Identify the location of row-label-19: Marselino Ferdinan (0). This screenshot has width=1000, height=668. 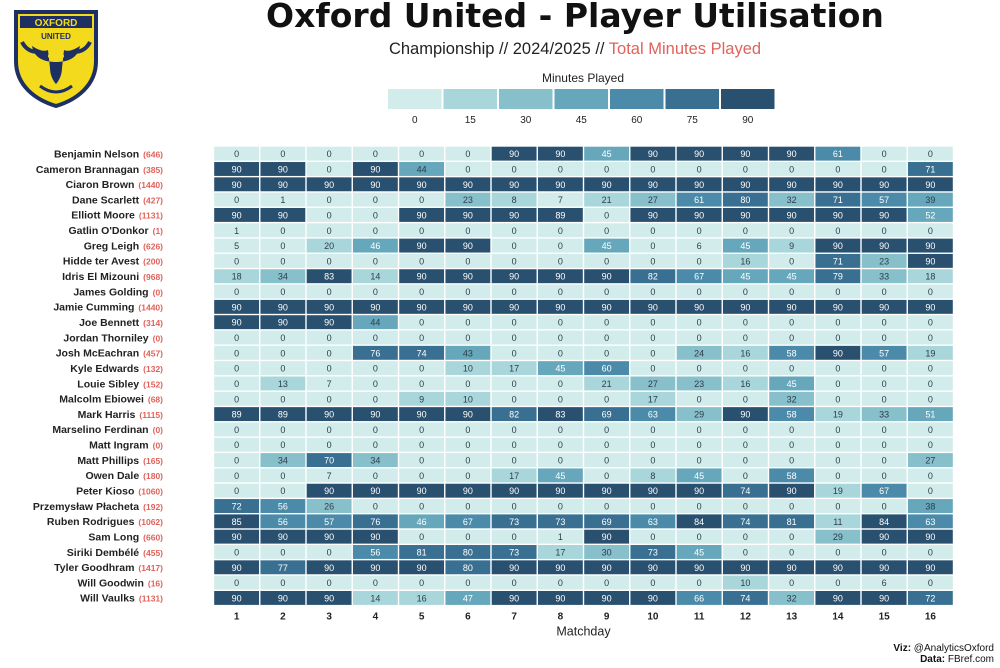
(107, 430).